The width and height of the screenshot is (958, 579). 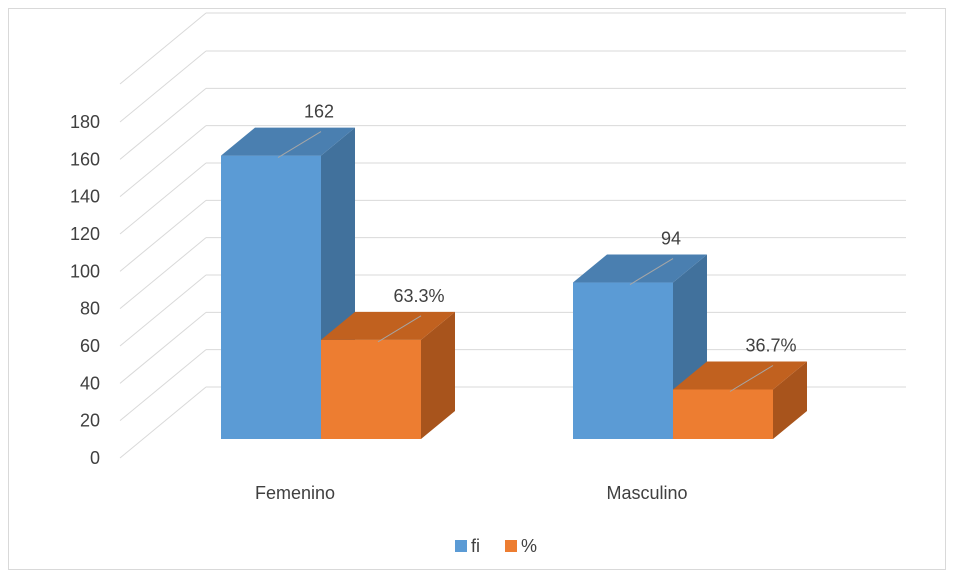 What do you see at coordinates (90, 421) in the screenshot?
I see `y-tick-label: 20` at bounding box center [90, 421].